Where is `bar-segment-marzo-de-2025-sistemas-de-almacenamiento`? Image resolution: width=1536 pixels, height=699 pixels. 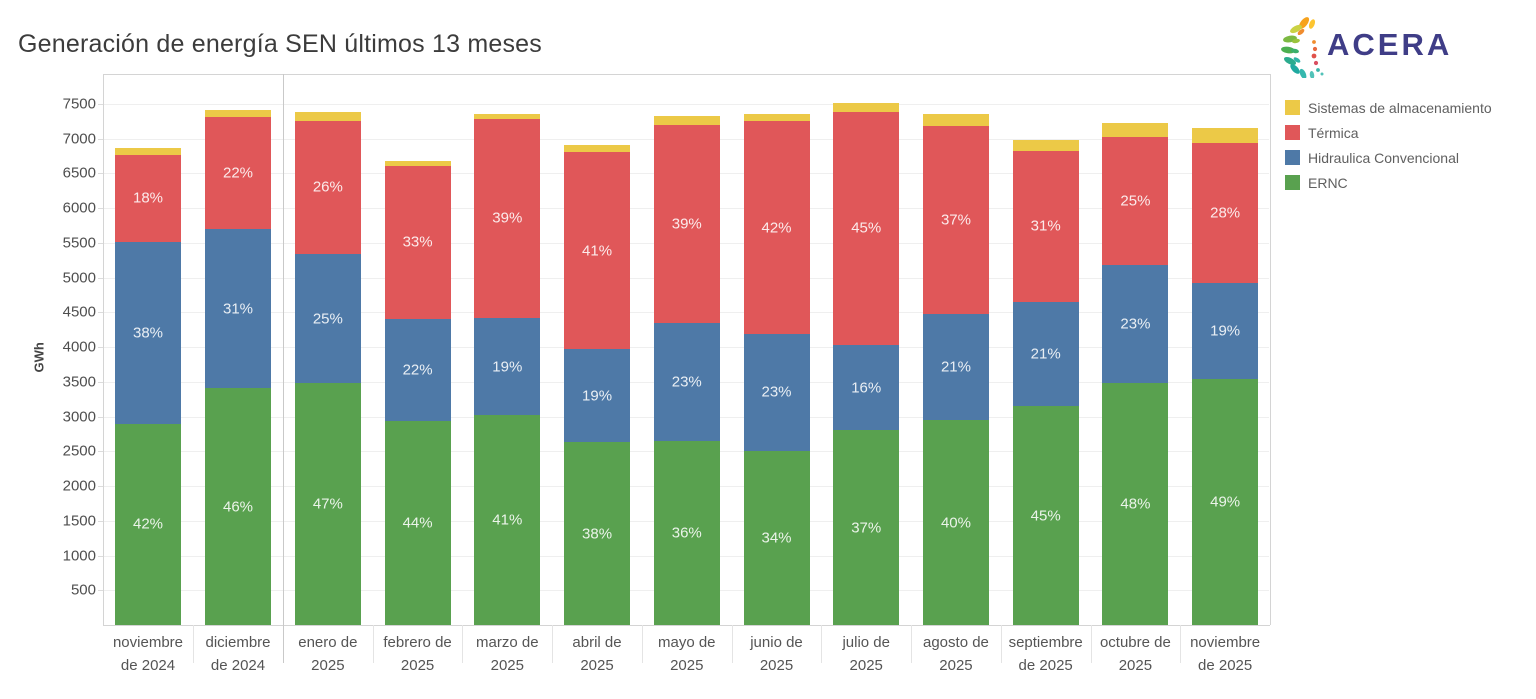 bar-segment-marzo-de-2025-sistemas-de-almacenamiento is located at coordinates (507, 116).